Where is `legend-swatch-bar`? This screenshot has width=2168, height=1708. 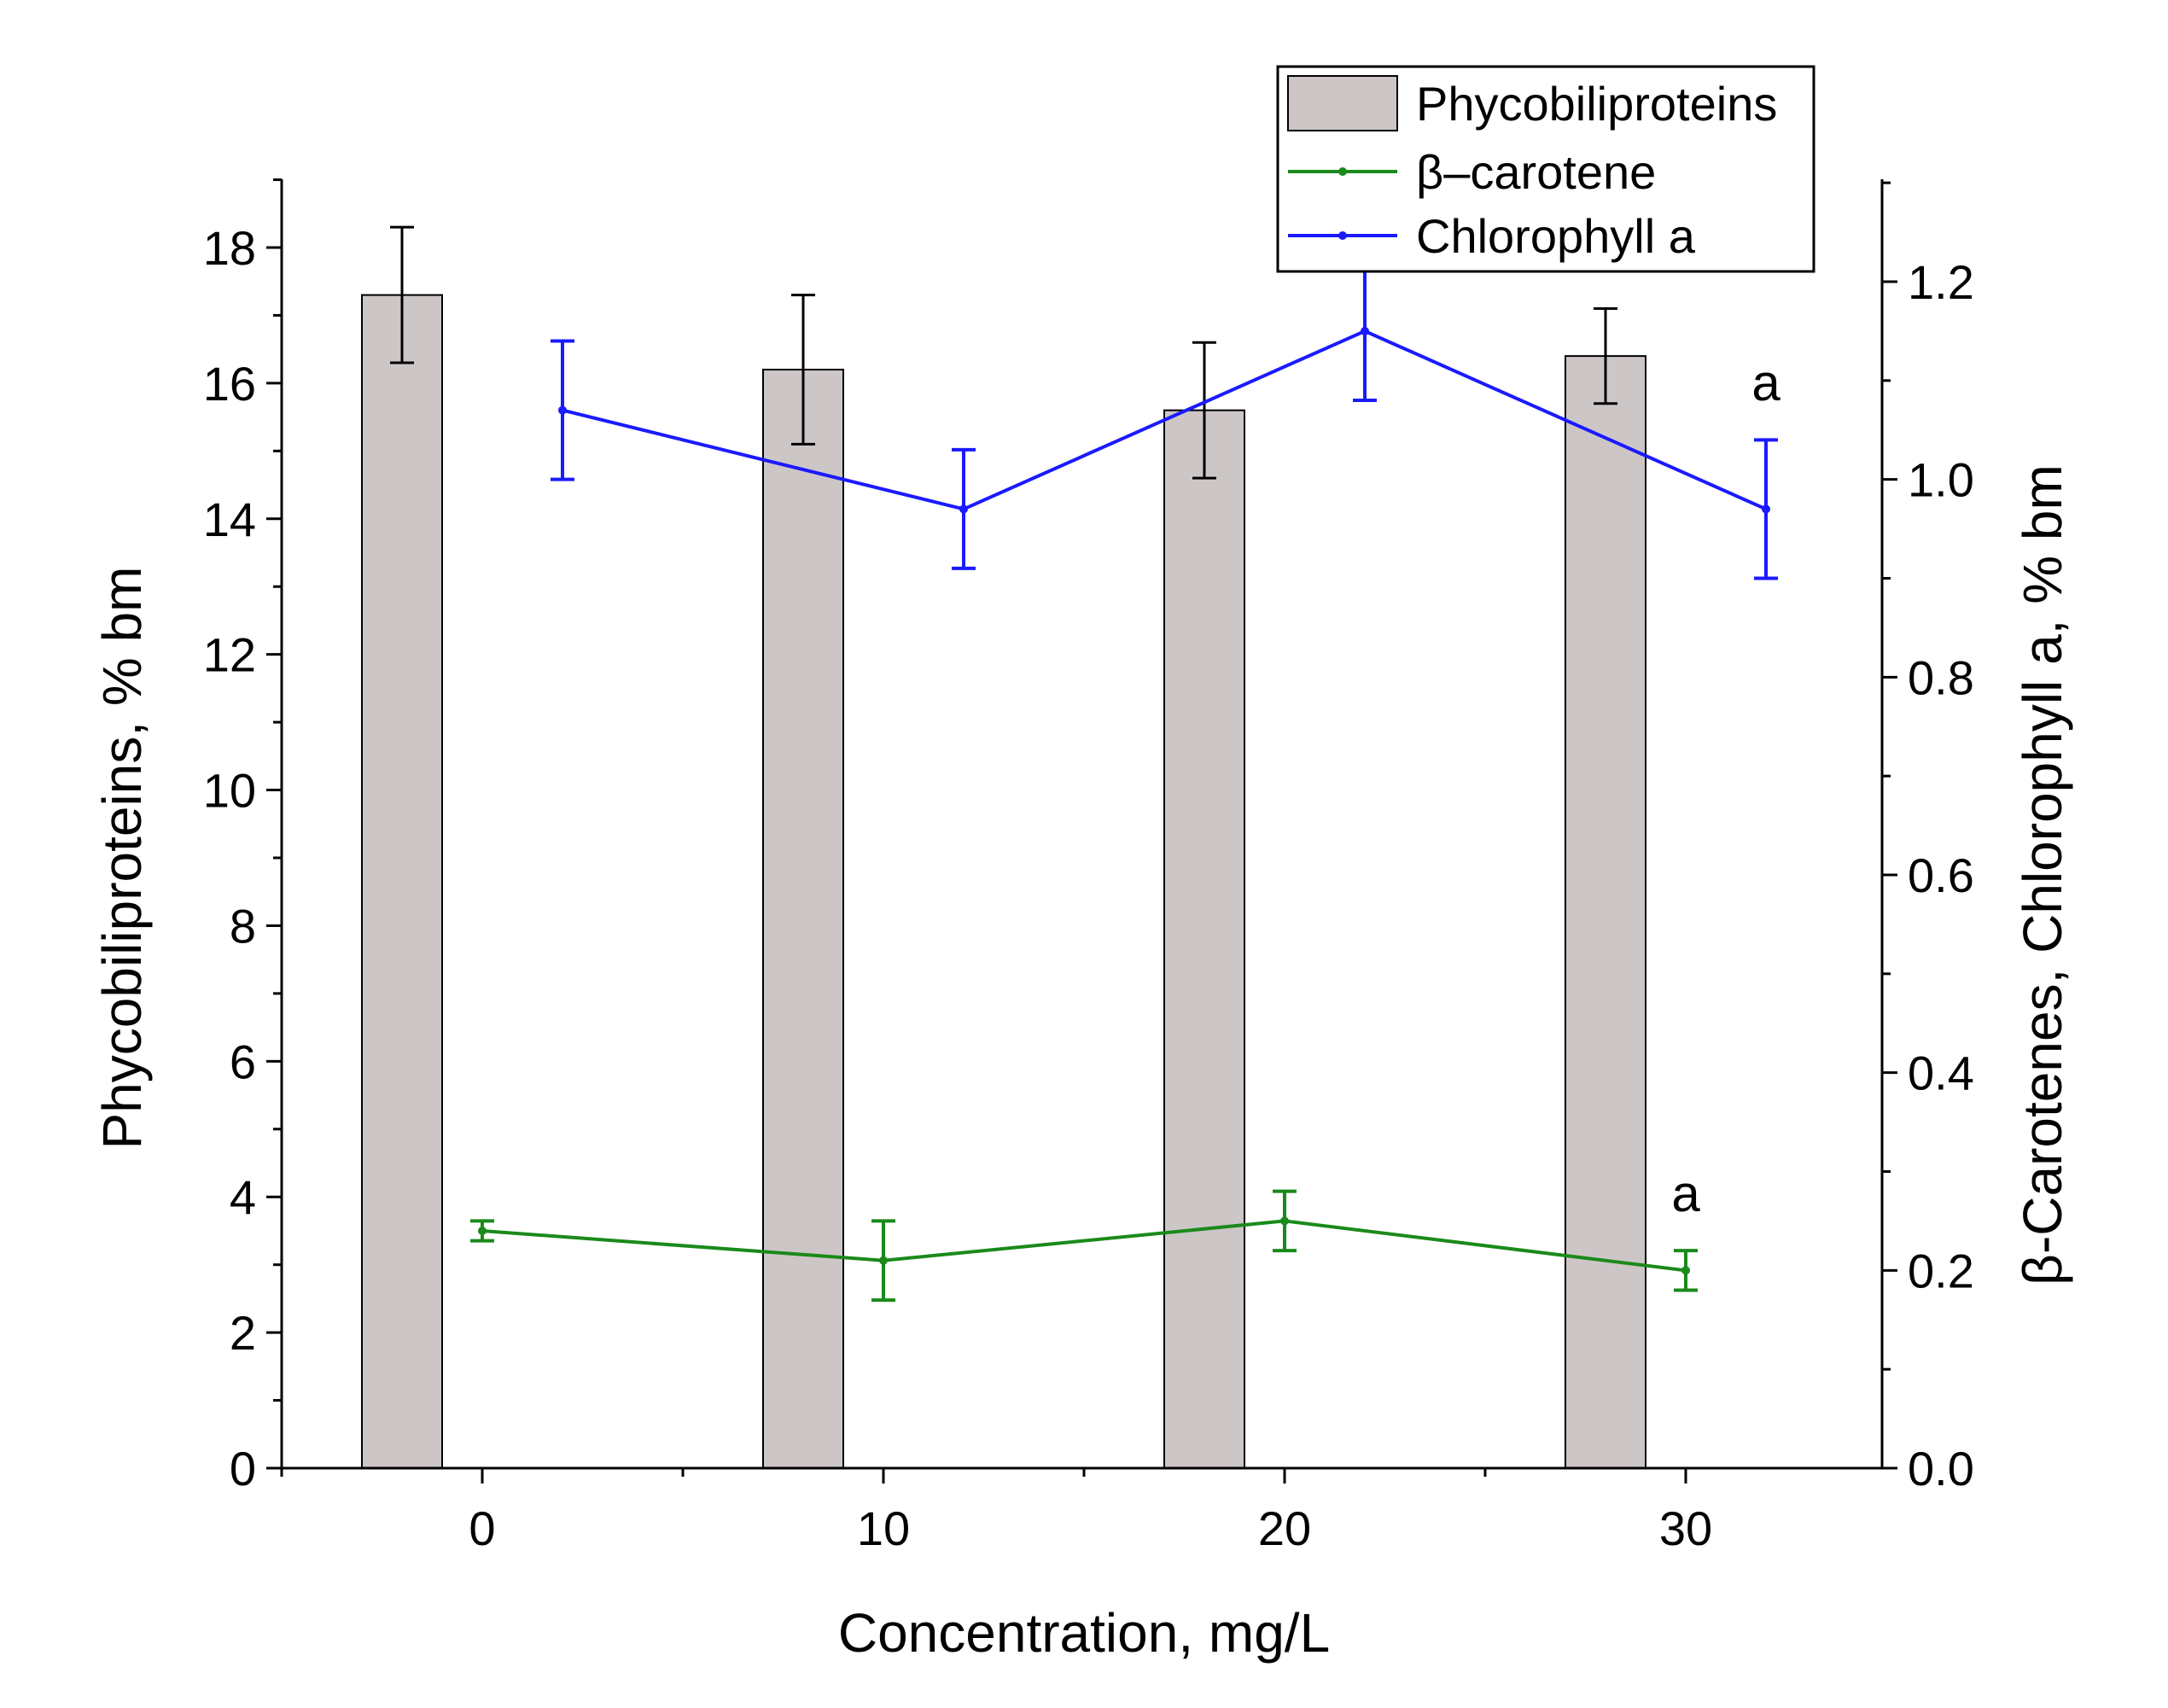
legend-swatch-bar is located at coordinates (1342, 103).